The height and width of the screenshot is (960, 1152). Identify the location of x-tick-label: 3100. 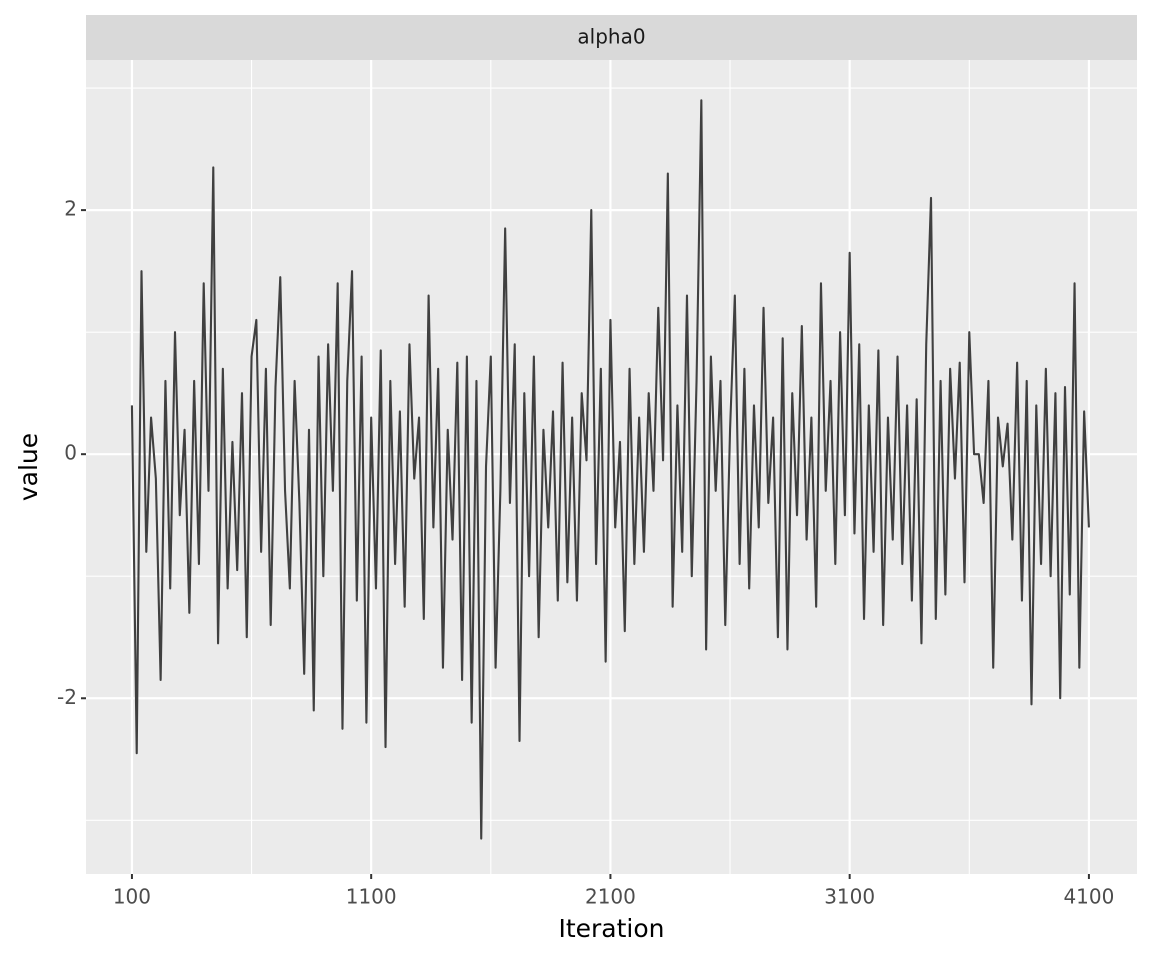
(849, 897).